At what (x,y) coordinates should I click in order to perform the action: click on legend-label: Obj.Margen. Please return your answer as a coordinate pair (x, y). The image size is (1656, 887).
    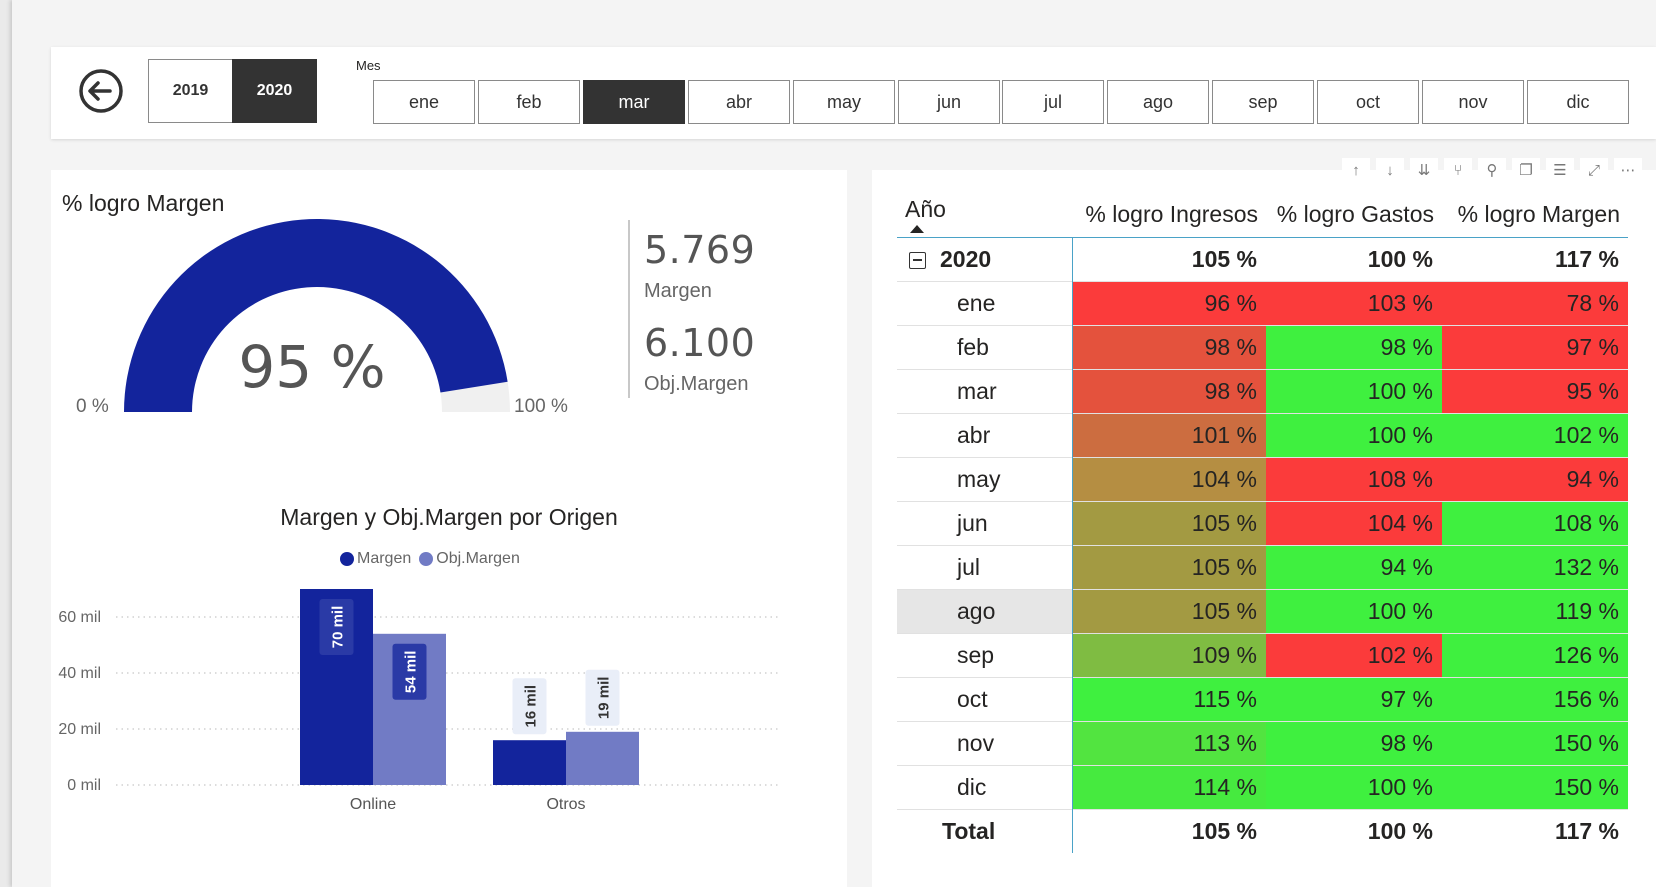
    Looking at the image, I should click on (478, 558).